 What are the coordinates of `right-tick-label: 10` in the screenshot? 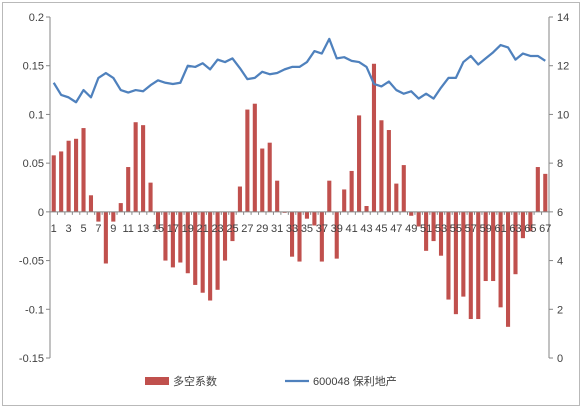 It's located at (563, 115).